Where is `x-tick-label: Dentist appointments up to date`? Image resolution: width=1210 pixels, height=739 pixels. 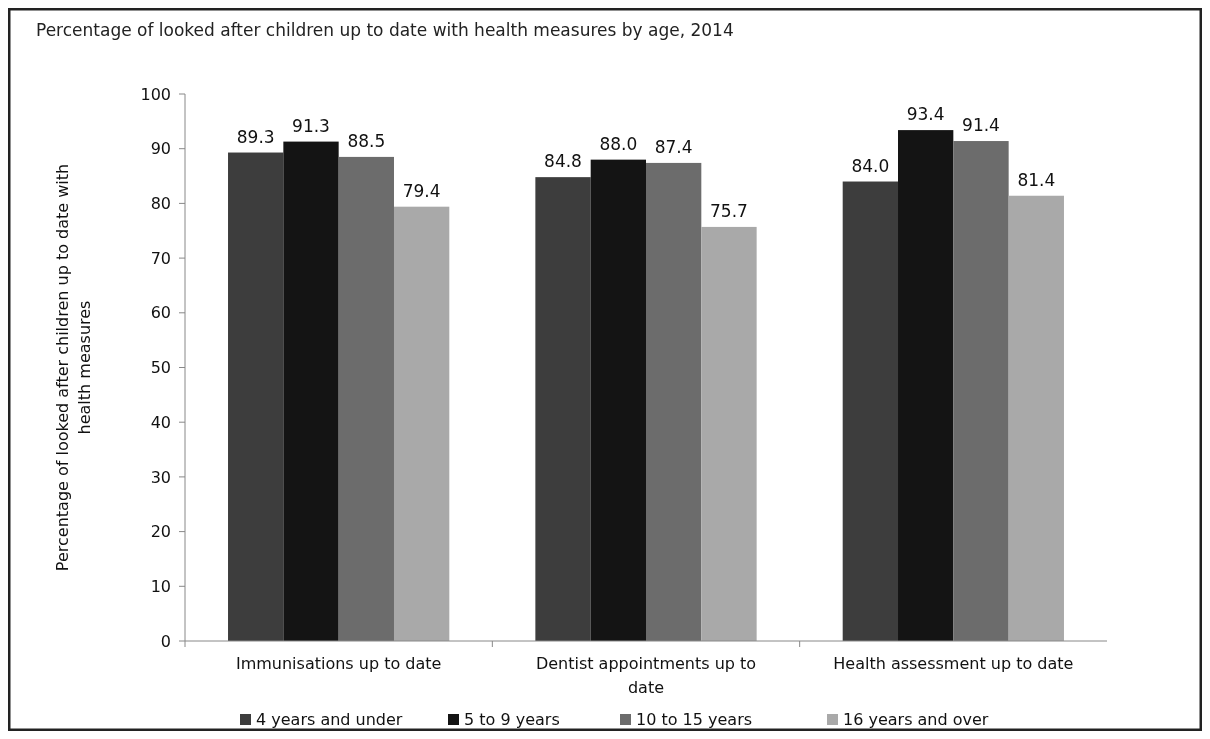 x-tick-label: Dentist appointments up to date is located at coordinates (646, 675).